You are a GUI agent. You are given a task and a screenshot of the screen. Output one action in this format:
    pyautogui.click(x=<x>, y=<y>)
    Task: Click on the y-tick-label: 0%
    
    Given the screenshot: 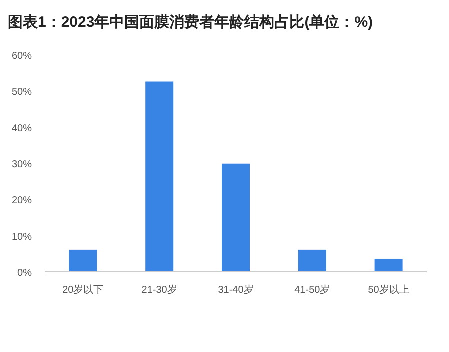 What is the action you would take?
    pyautogui.click(x=25, y=273)
    